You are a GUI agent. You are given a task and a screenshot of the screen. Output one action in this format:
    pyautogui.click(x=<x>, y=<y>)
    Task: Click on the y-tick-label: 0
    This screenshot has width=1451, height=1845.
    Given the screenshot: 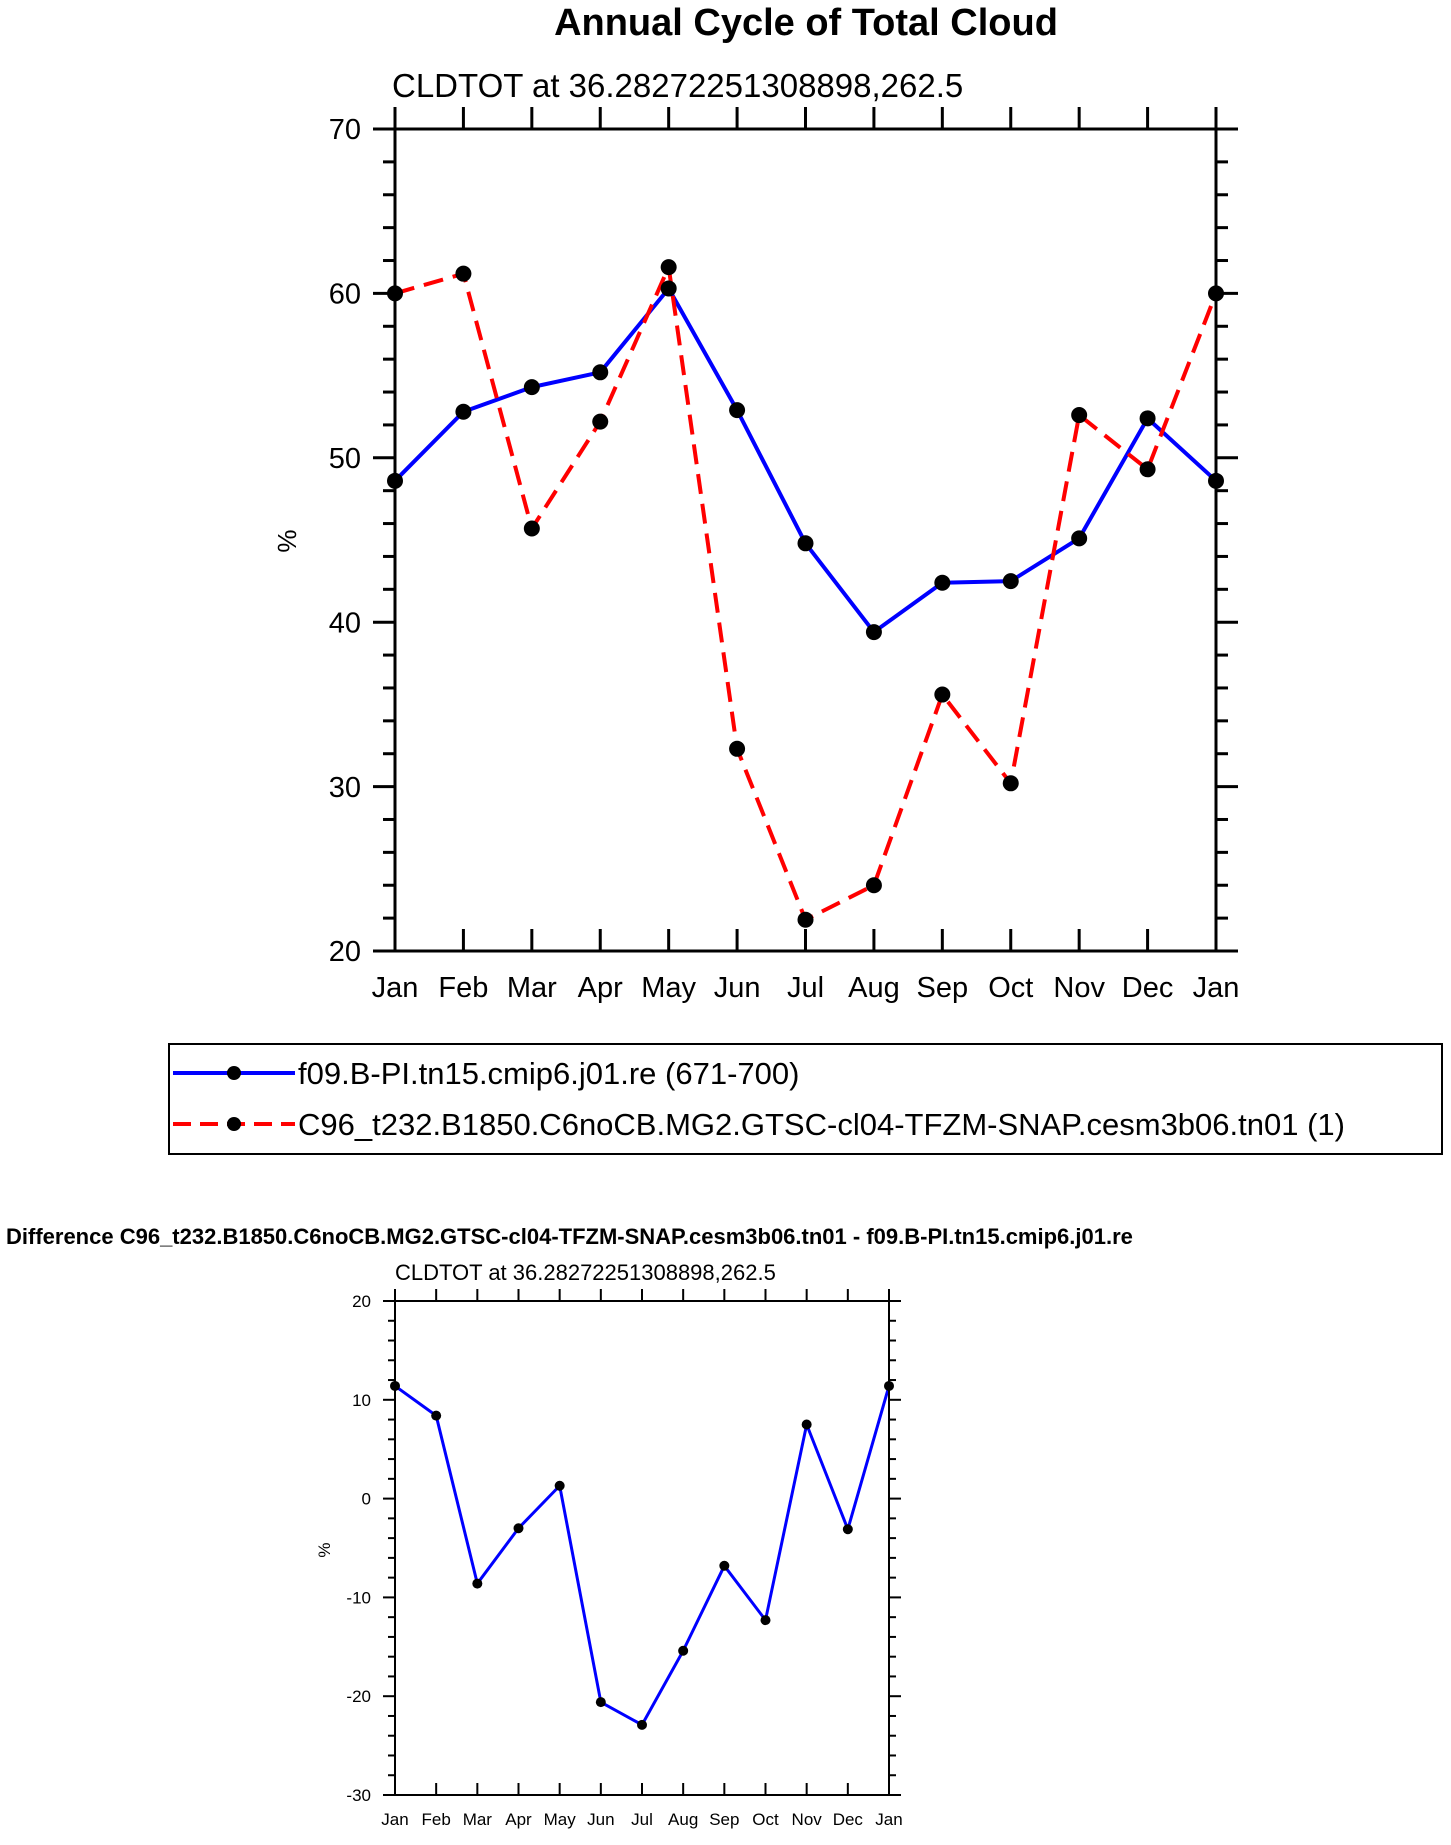 What is the action you would take?
    pyautogui.click(x=366, y=1499)
    